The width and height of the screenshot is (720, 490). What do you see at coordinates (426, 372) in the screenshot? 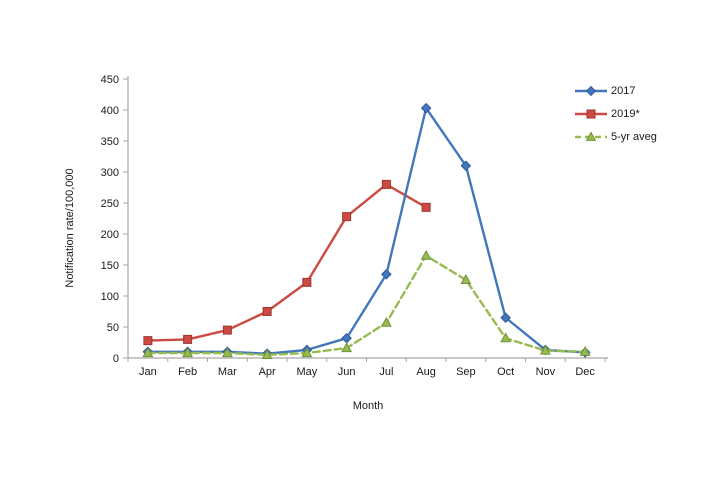
I see `svg-text: Aug` at bounding box center [426, 372].